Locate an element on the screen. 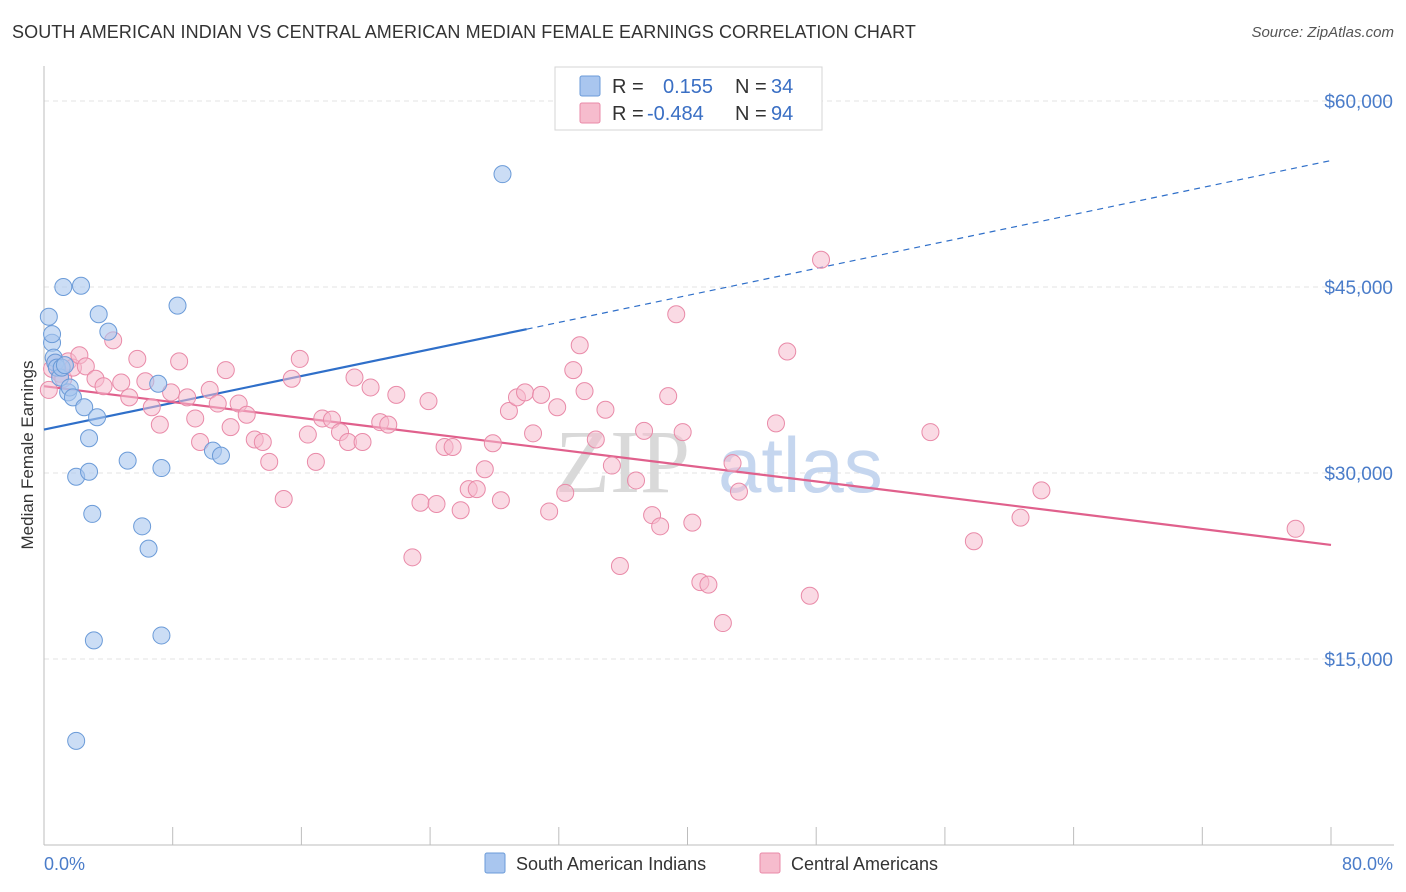 This screenshot has height=892, width=1406. x-tick-labels: 0.0% 80.0% is located at coordinates (718, 864).